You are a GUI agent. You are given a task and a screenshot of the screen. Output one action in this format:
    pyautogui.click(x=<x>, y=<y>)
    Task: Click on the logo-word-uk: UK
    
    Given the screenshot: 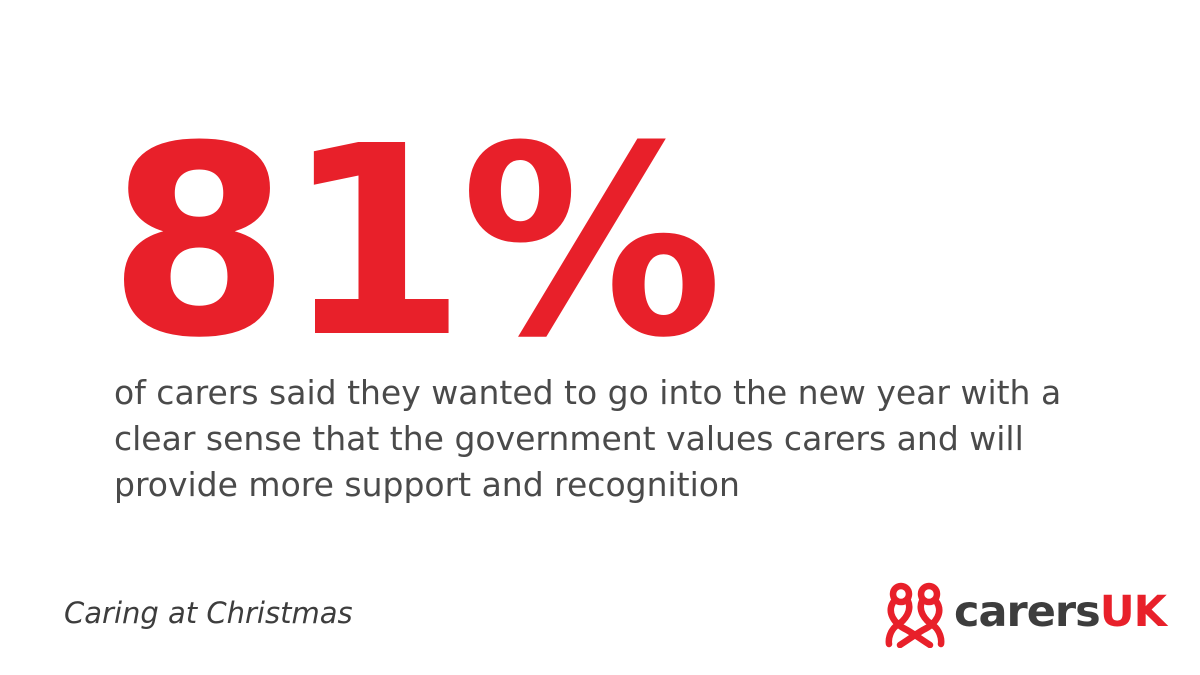 What is the action you would take?
    pyautogui.click(x=1133, y=611)
    